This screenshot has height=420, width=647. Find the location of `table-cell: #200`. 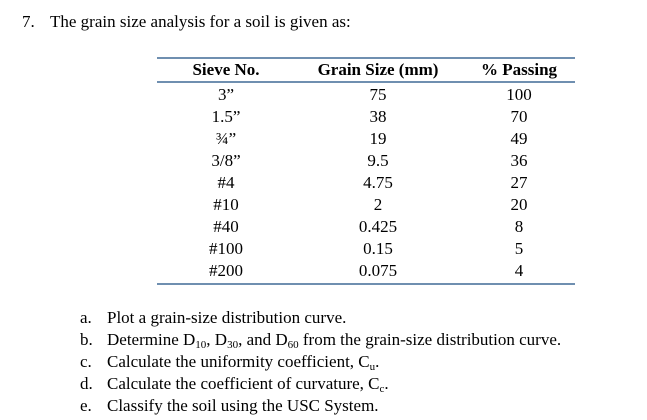

table-cell: #200 is located at coordinates (226, 270).